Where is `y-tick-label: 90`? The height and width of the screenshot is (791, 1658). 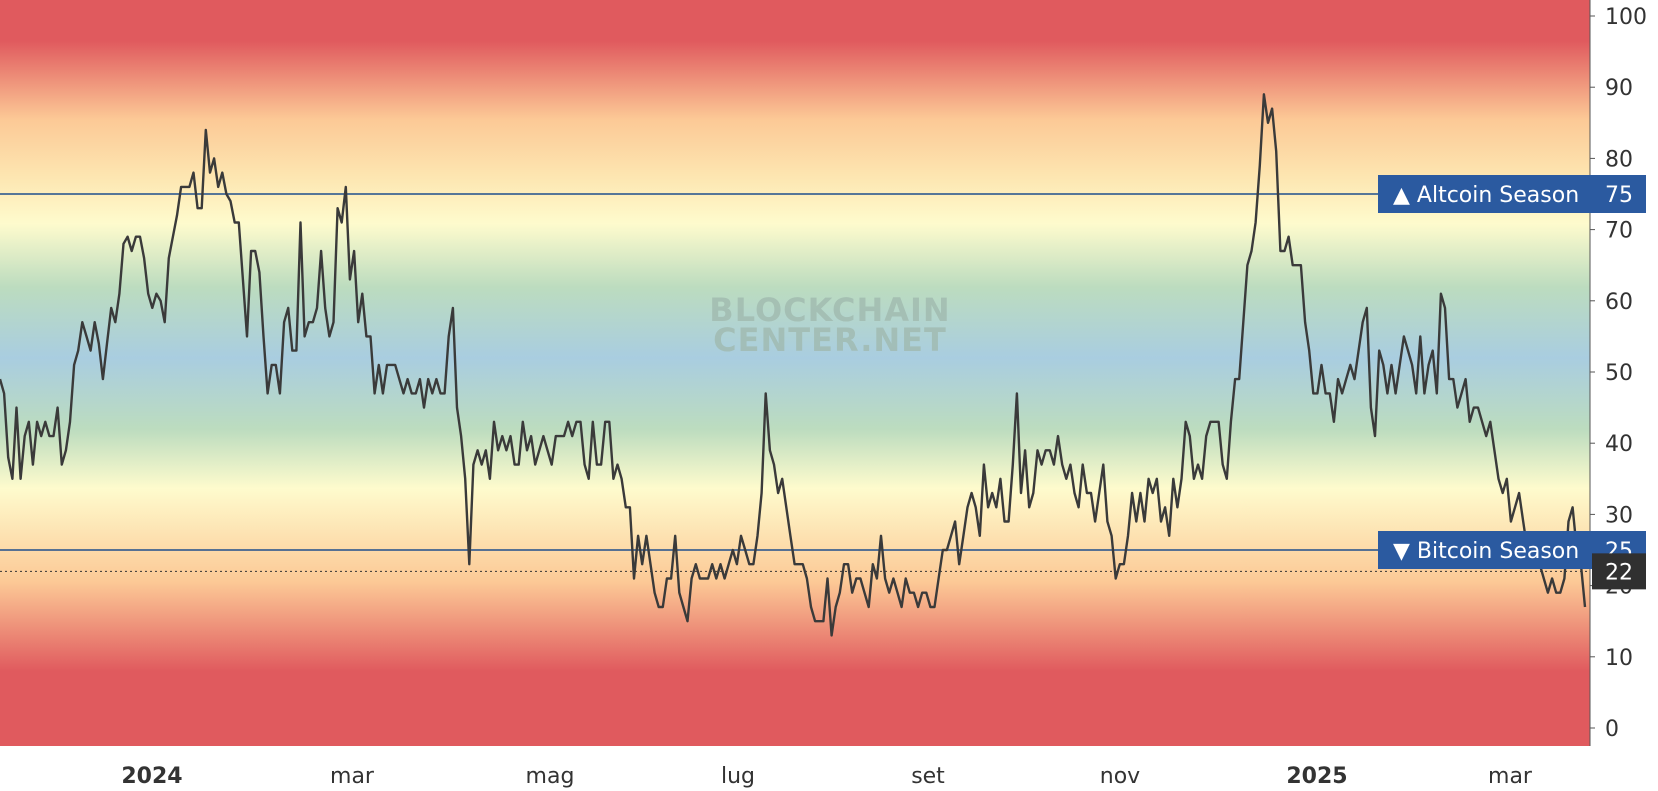
y-tick-label: 90 is located at coordinates (1619, 88).